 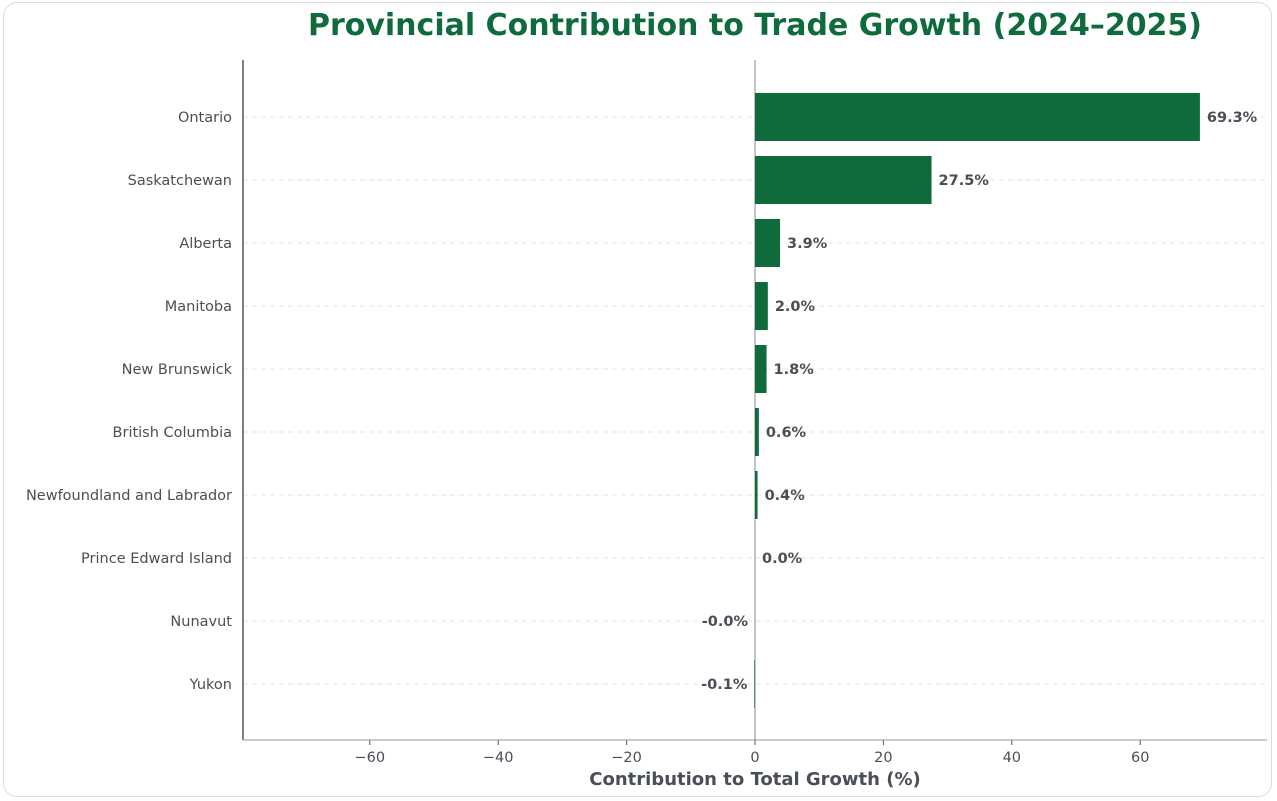 What do you see at coordinates (786, 433) in the screenshot?
I see `value-label: 0.6%` at bounding box center [786, 433].